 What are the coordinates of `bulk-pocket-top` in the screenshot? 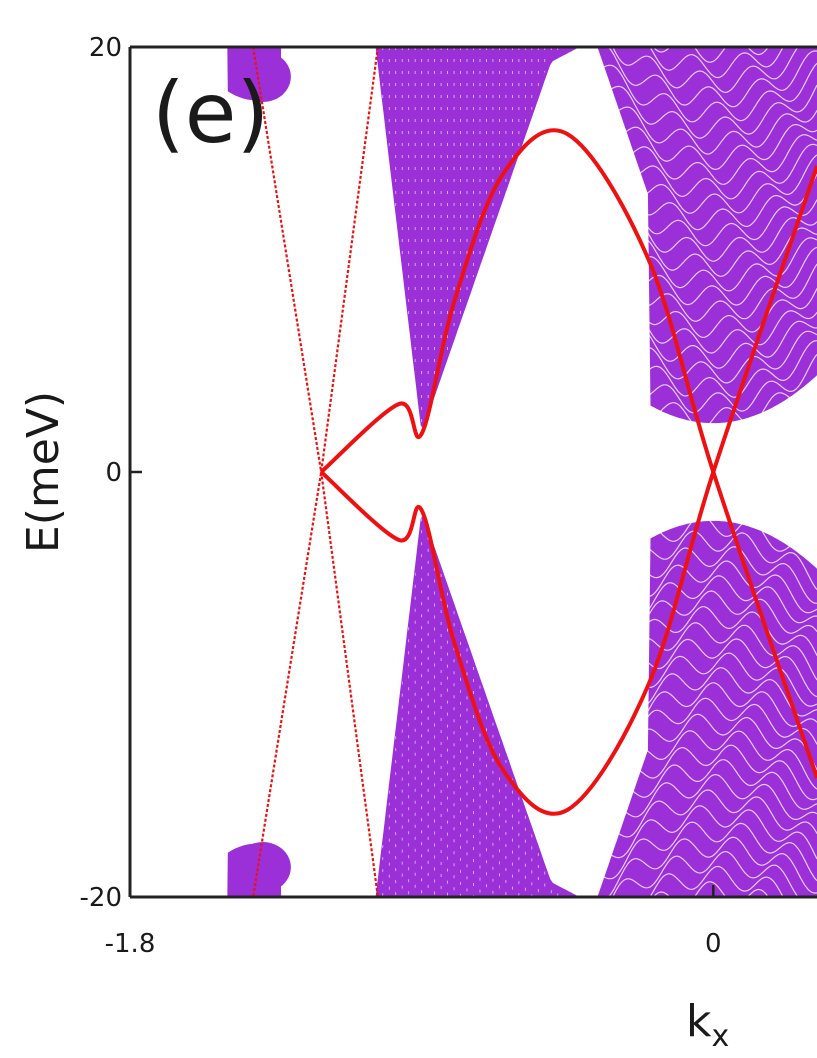 It's located at (262, 76).